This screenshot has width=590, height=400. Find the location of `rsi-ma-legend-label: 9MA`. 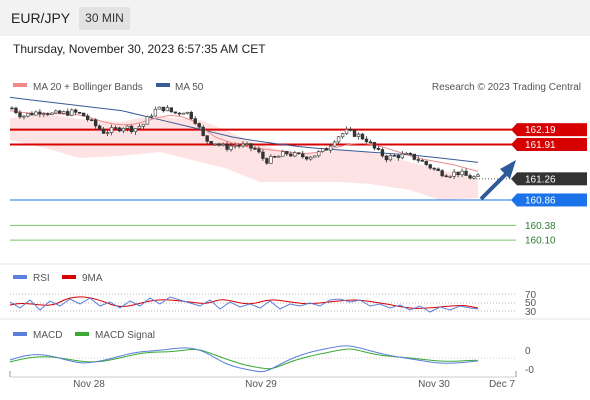

rsi-ma-legend-label: 9MA is located at coordinates (92, 278).